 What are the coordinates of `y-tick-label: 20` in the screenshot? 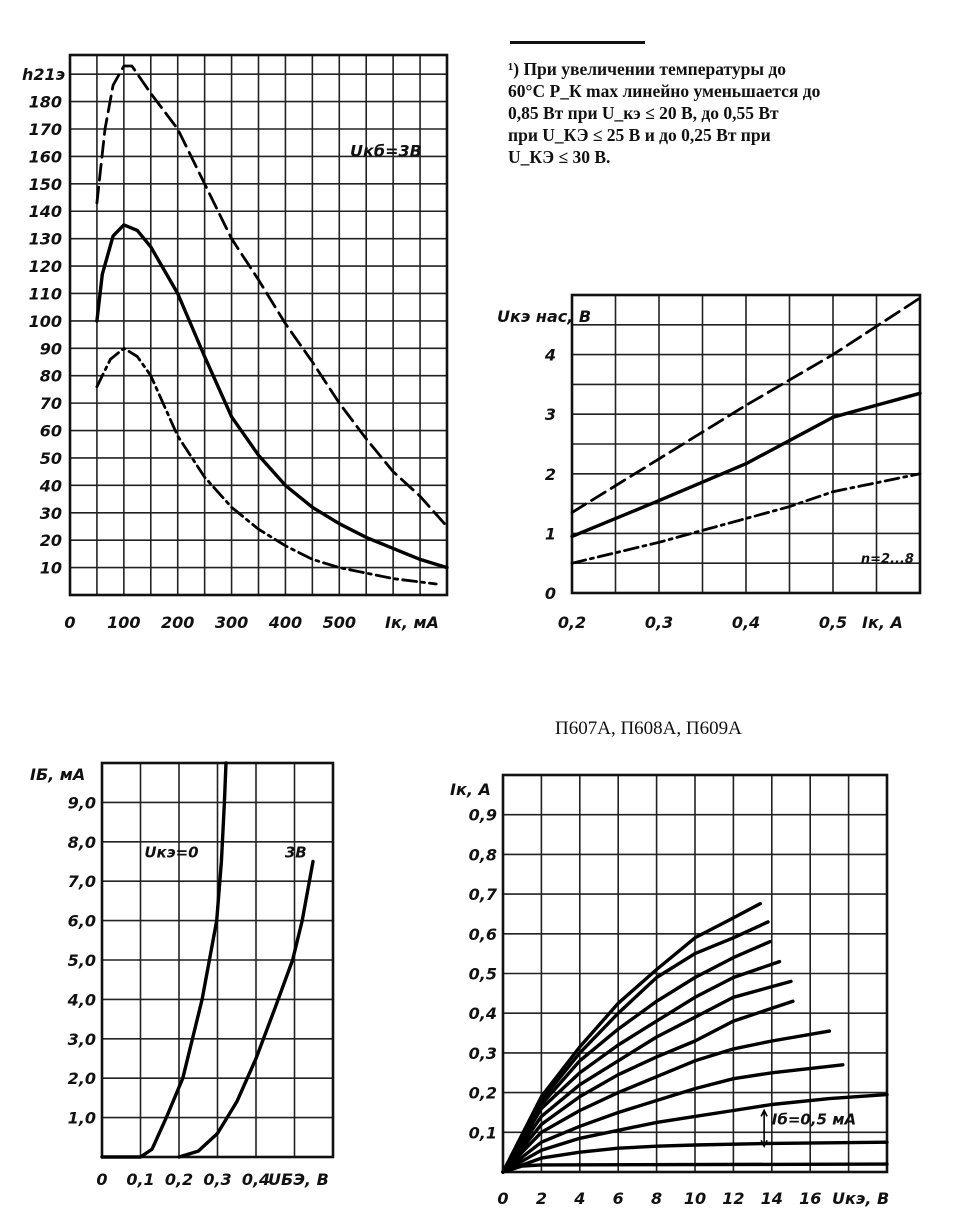 It's located at (51, 540).